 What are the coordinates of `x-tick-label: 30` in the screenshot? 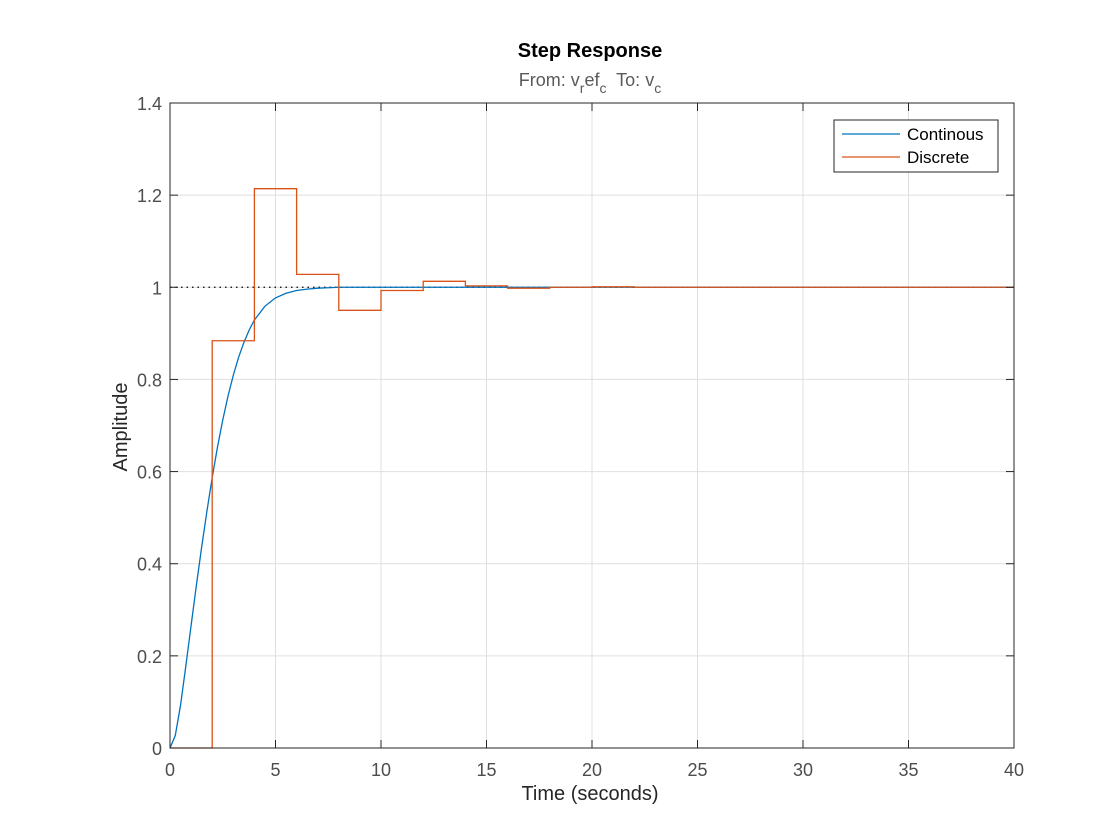 It's located at (803, 770).